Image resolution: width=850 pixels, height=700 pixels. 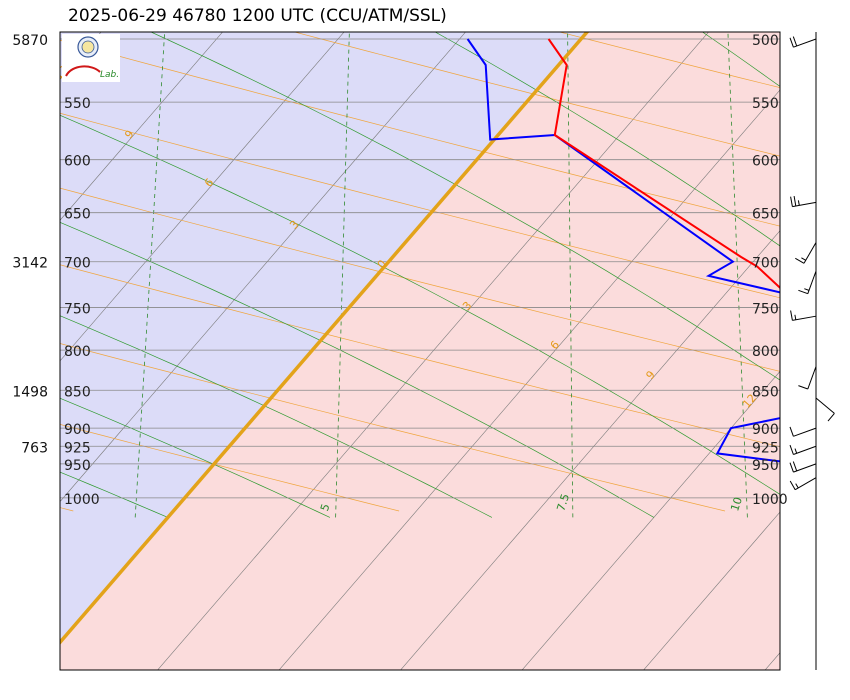 What do you see at coordinates (30, 244) in the screenshot?
I see `height-axis-labels: 5870 3142 1498 763` at bounding box center [30, 244].